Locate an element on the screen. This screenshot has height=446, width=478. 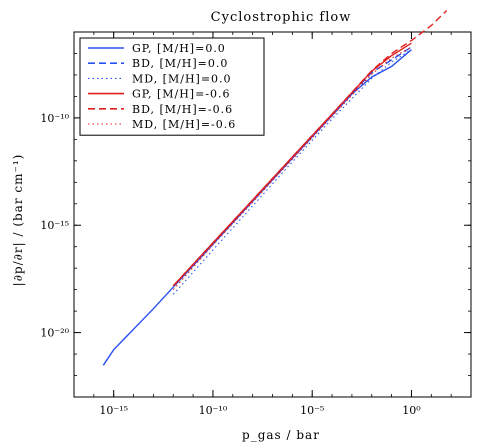
legend-label: MD, [M/H]=-0.6 is located at coordinates (184, 124).